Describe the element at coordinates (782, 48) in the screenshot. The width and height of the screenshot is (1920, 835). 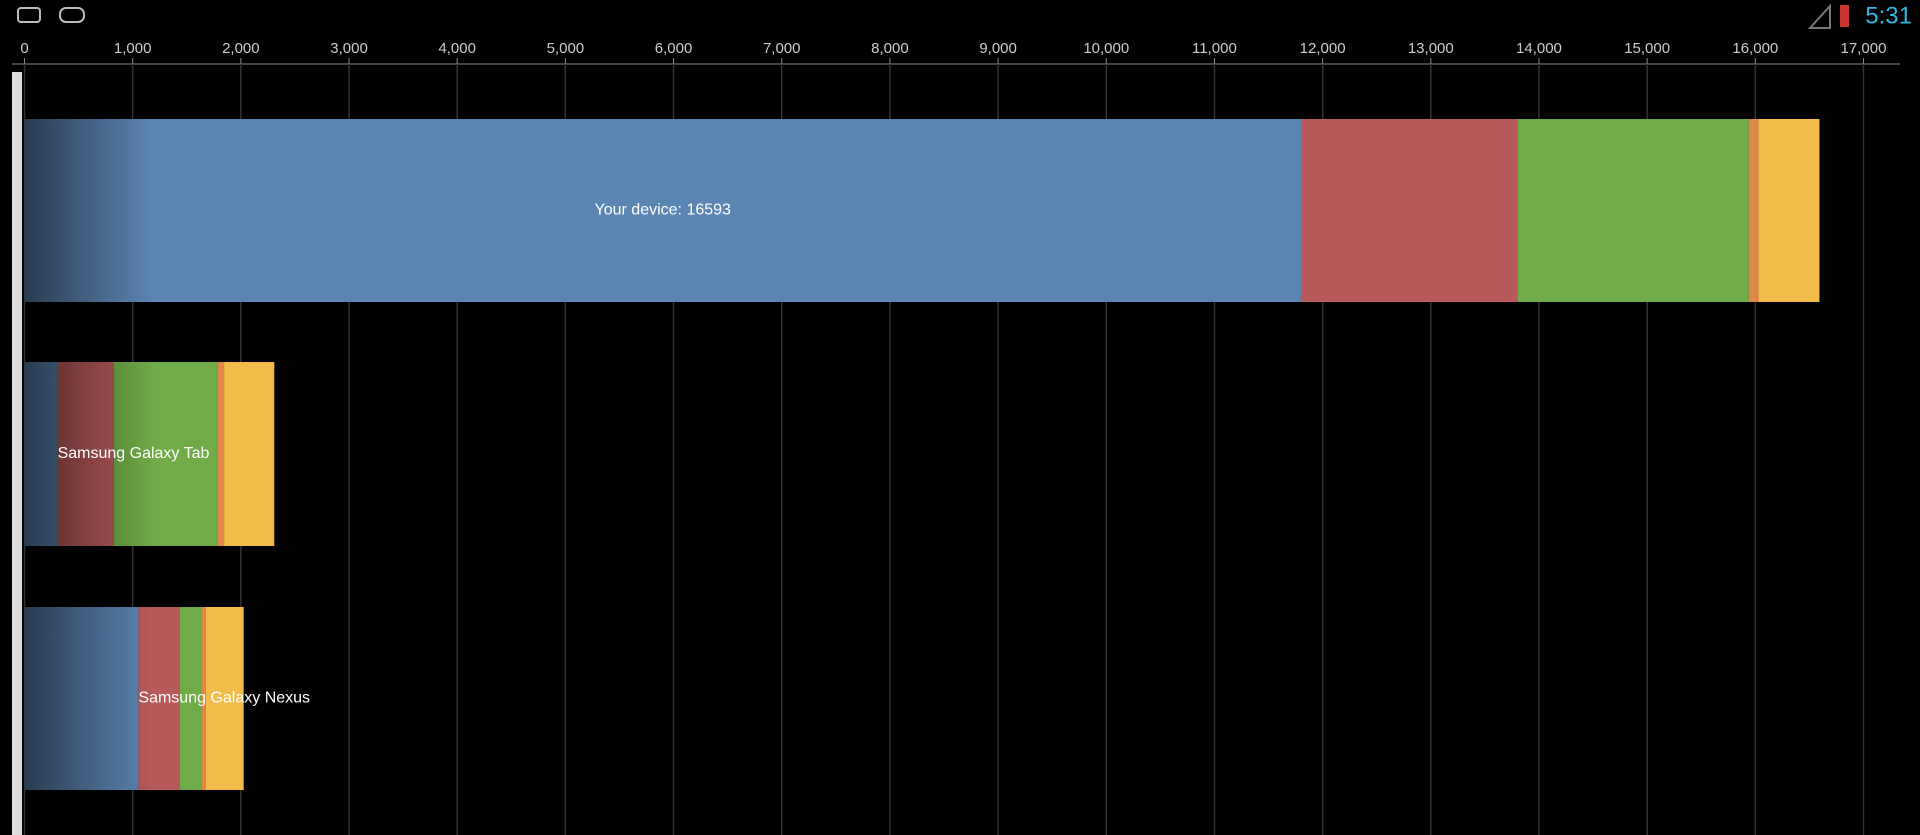
I see `x-tick-label: 7,000` at that location.